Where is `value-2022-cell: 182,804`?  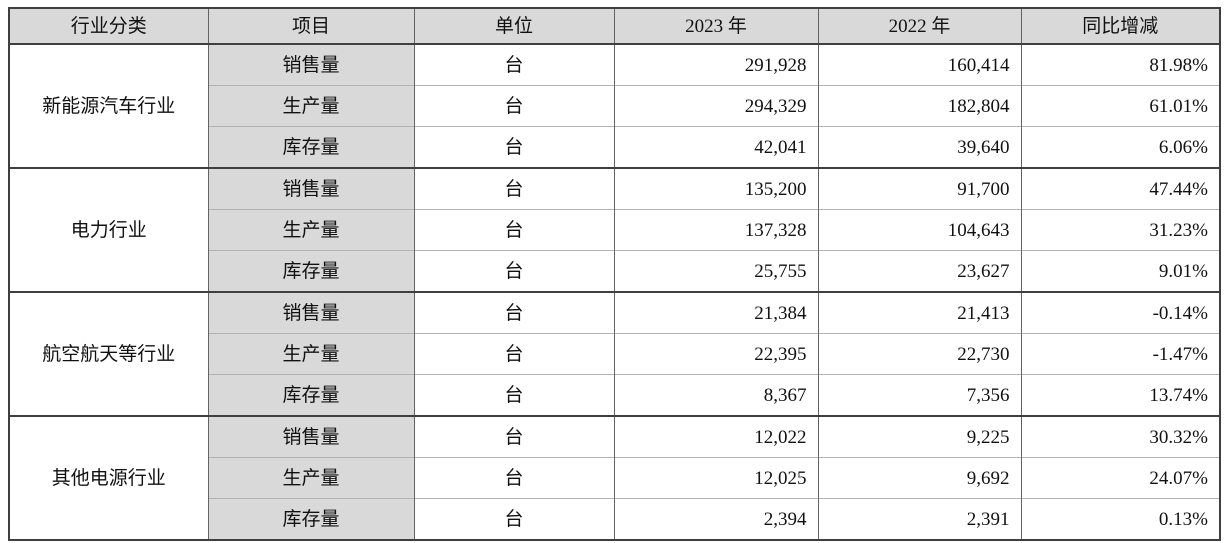 value-2022-cell: 182,804 is located at coordinates (919, 106).